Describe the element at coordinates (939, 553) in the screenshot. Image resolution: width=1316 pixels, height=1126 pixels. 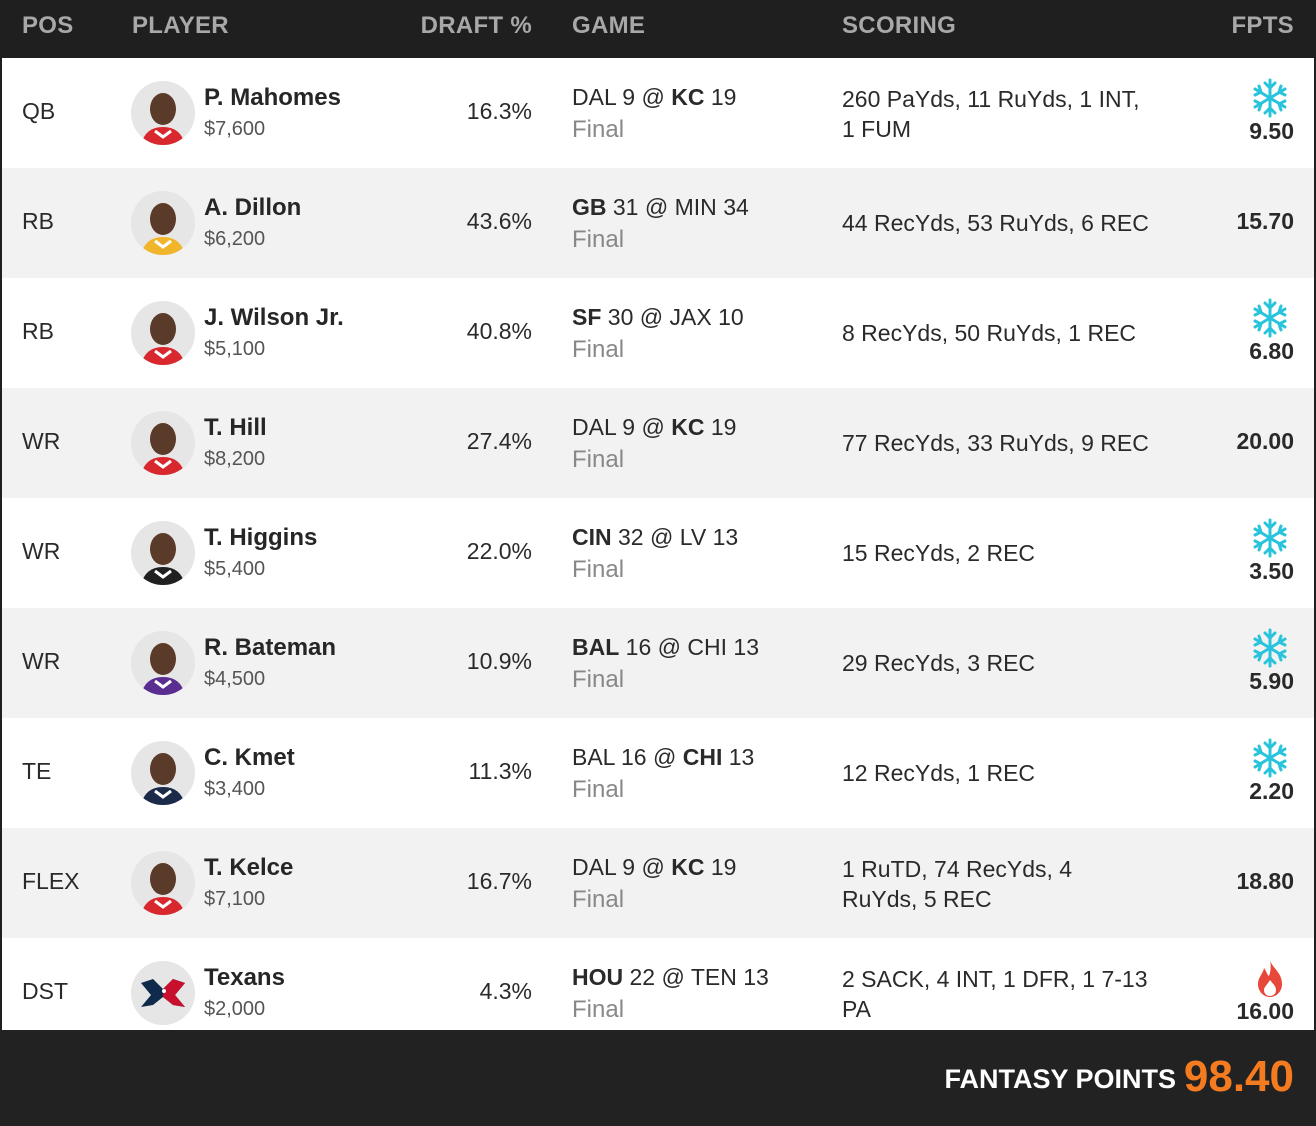
I see `scoring-breakdown: 15 RecYds, 2 REC` at that location.